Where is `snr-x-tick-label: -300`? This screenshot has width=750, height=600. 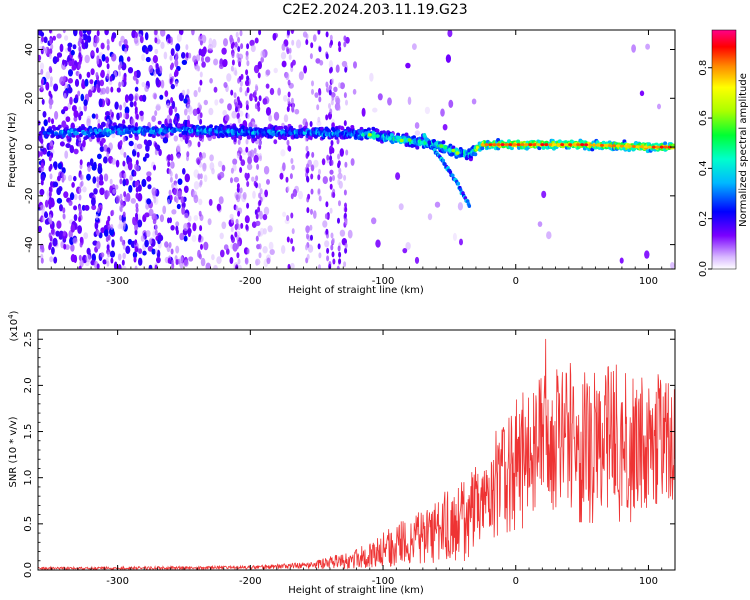
snr-x-tick-label: -300 is located at coordinates (117, 581).